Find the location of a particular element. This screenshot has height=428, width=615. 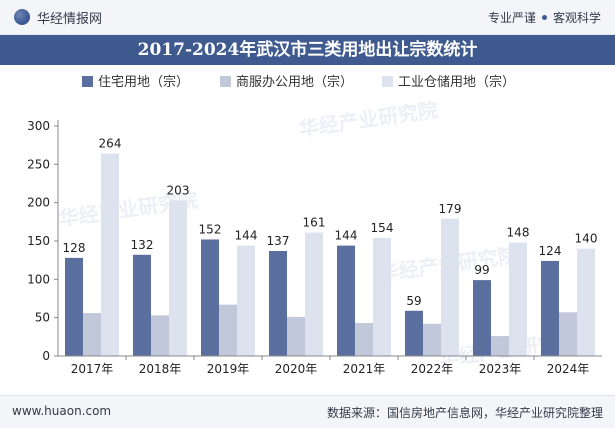

data-label-s0-4: 144 is located at coordinates (346, 236).